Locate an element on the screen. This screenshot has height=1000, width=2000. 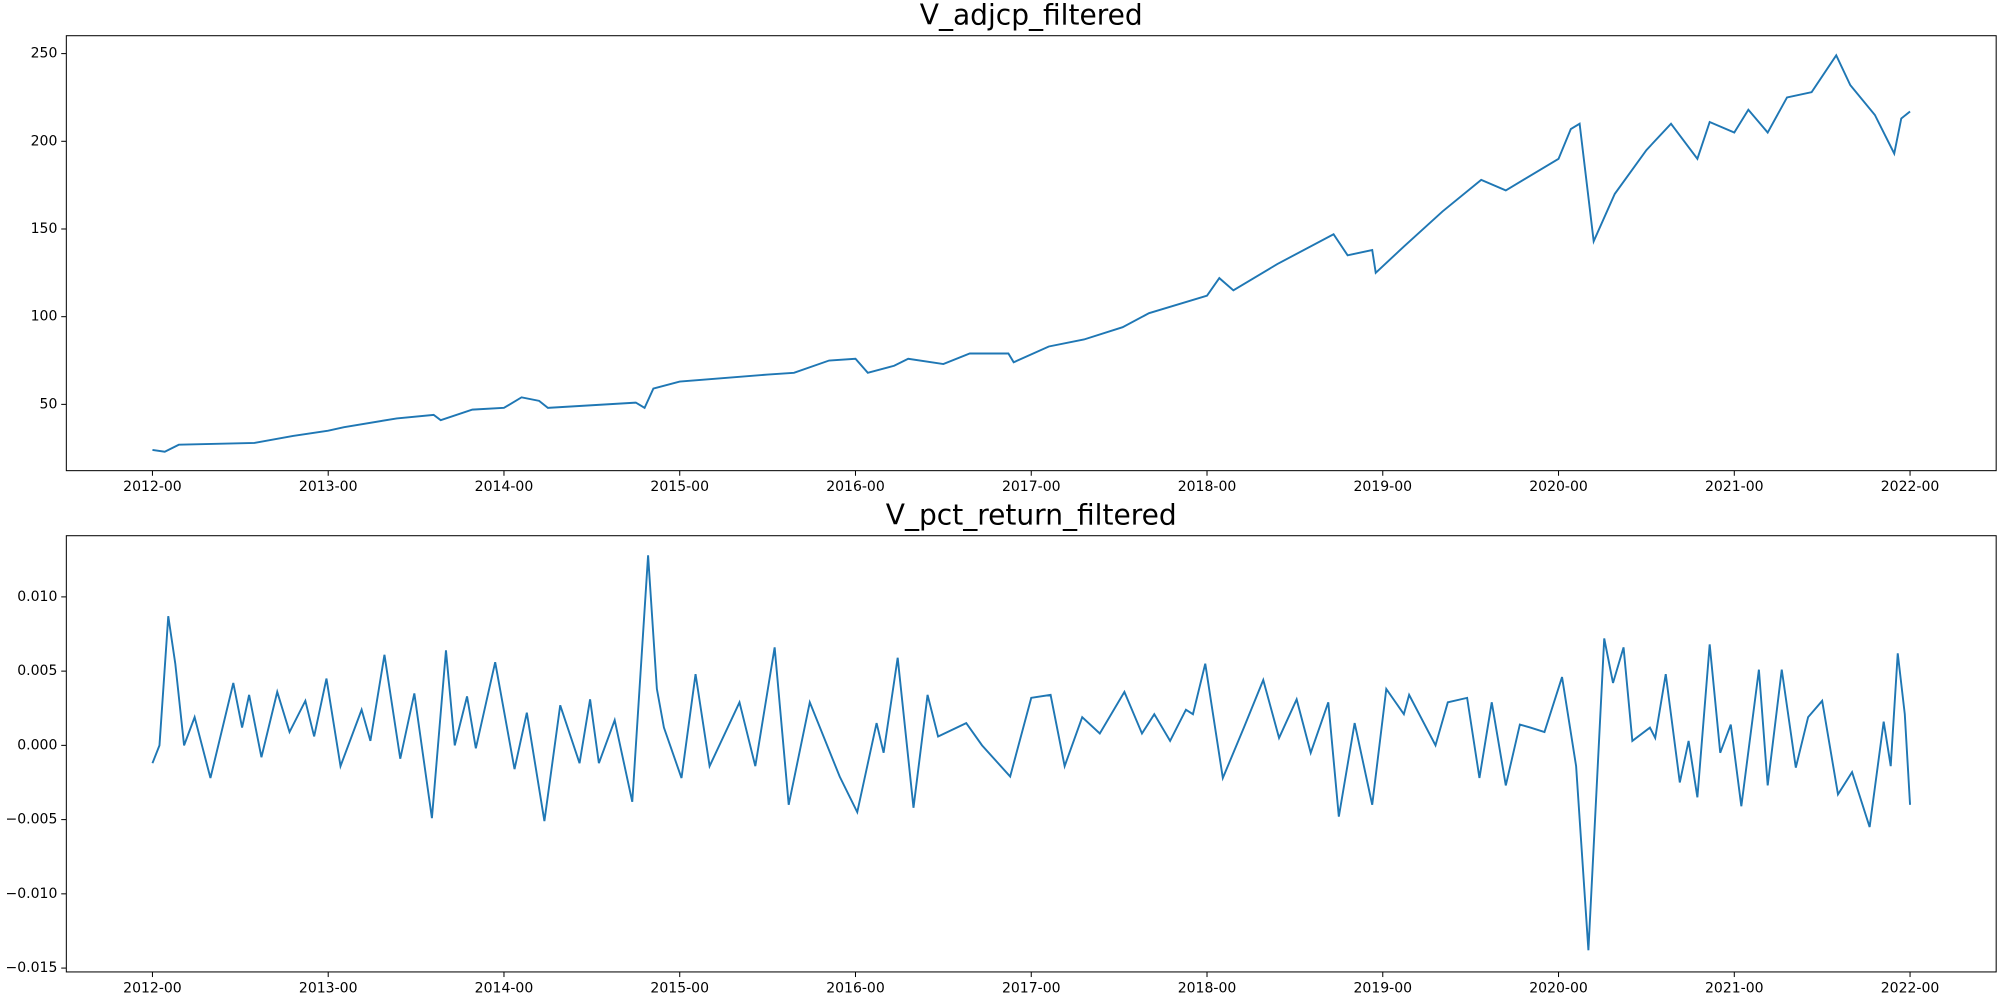
y-tick-label: 150 is located at coordinates (44, 229).